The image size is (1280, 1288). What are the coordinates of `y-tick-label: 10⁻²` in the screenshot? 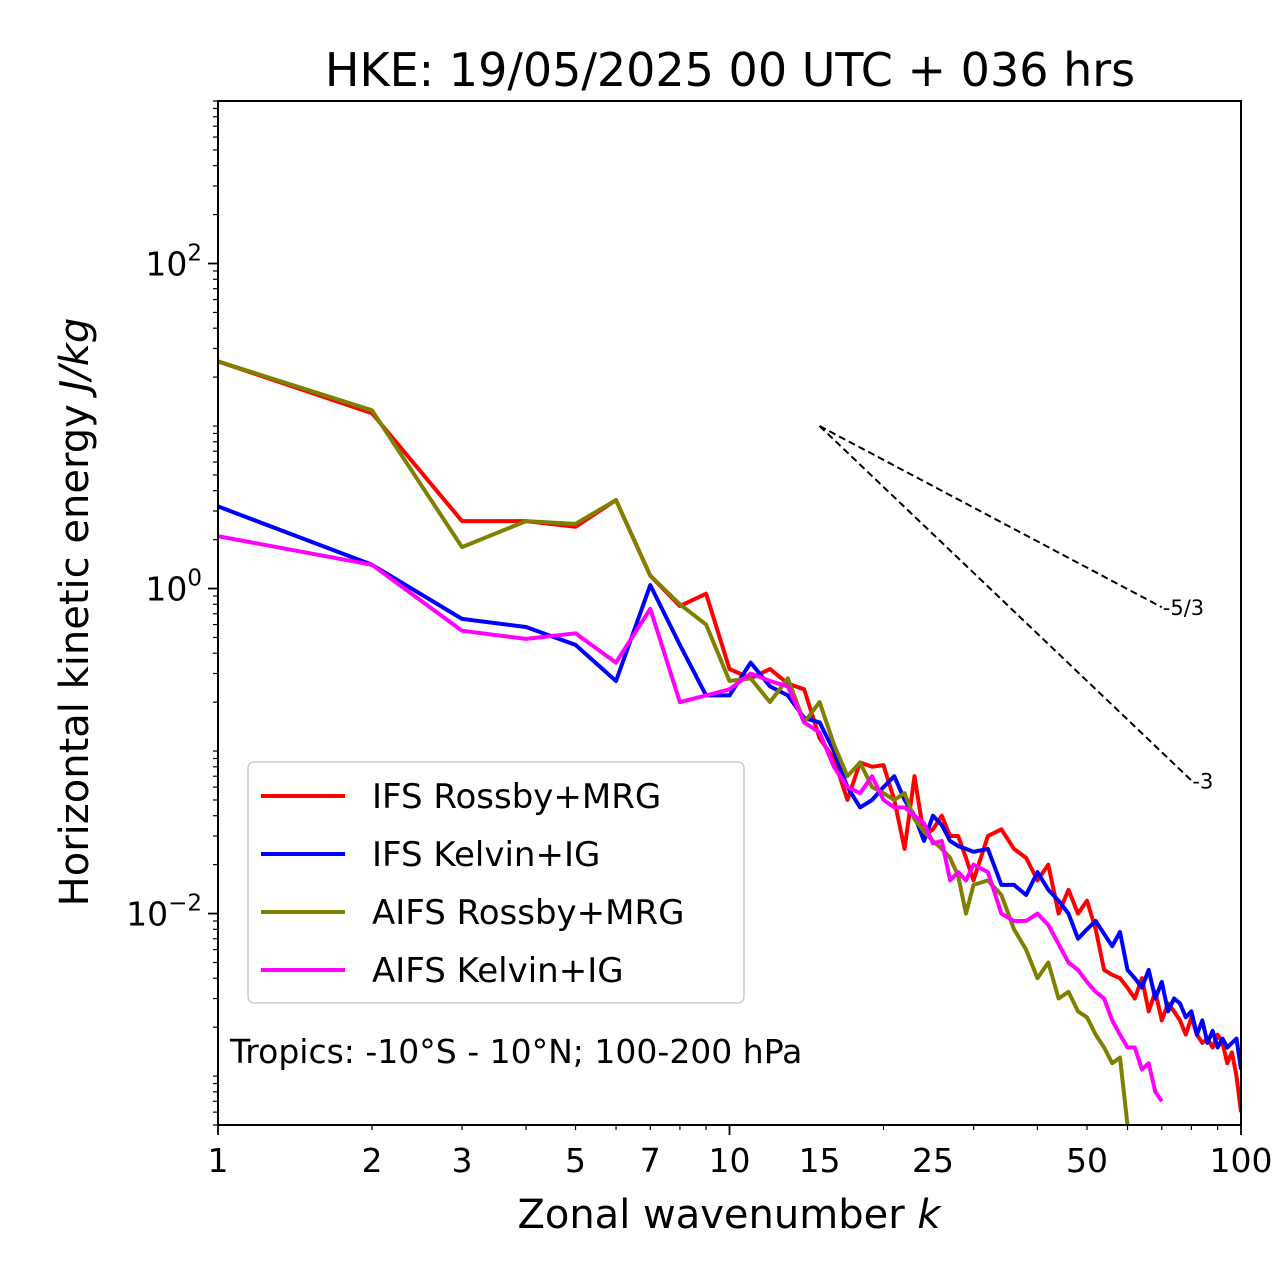 It's located at (164, 912).